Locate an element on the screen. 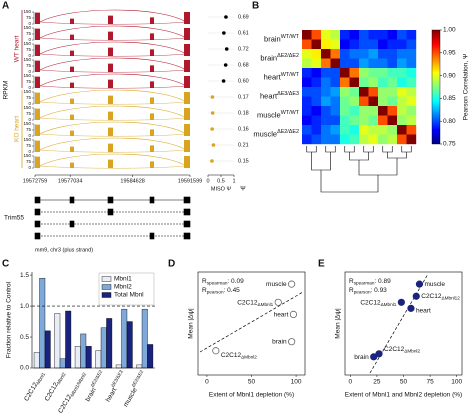 This screenshot has height=413, width=474. psi-value: 0.18 is located at coordinates (243, 113).